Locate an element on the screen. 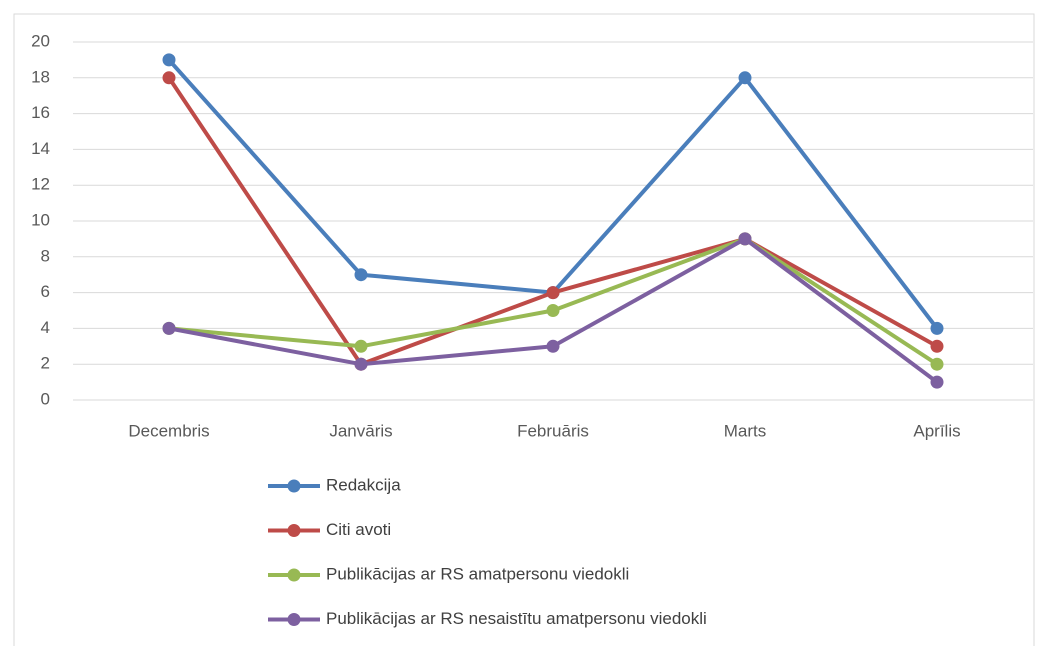 Image resolution: width=1049 pixels, height=646 pixels. y-tick-label: 16 is located at coordinates (40, 112).